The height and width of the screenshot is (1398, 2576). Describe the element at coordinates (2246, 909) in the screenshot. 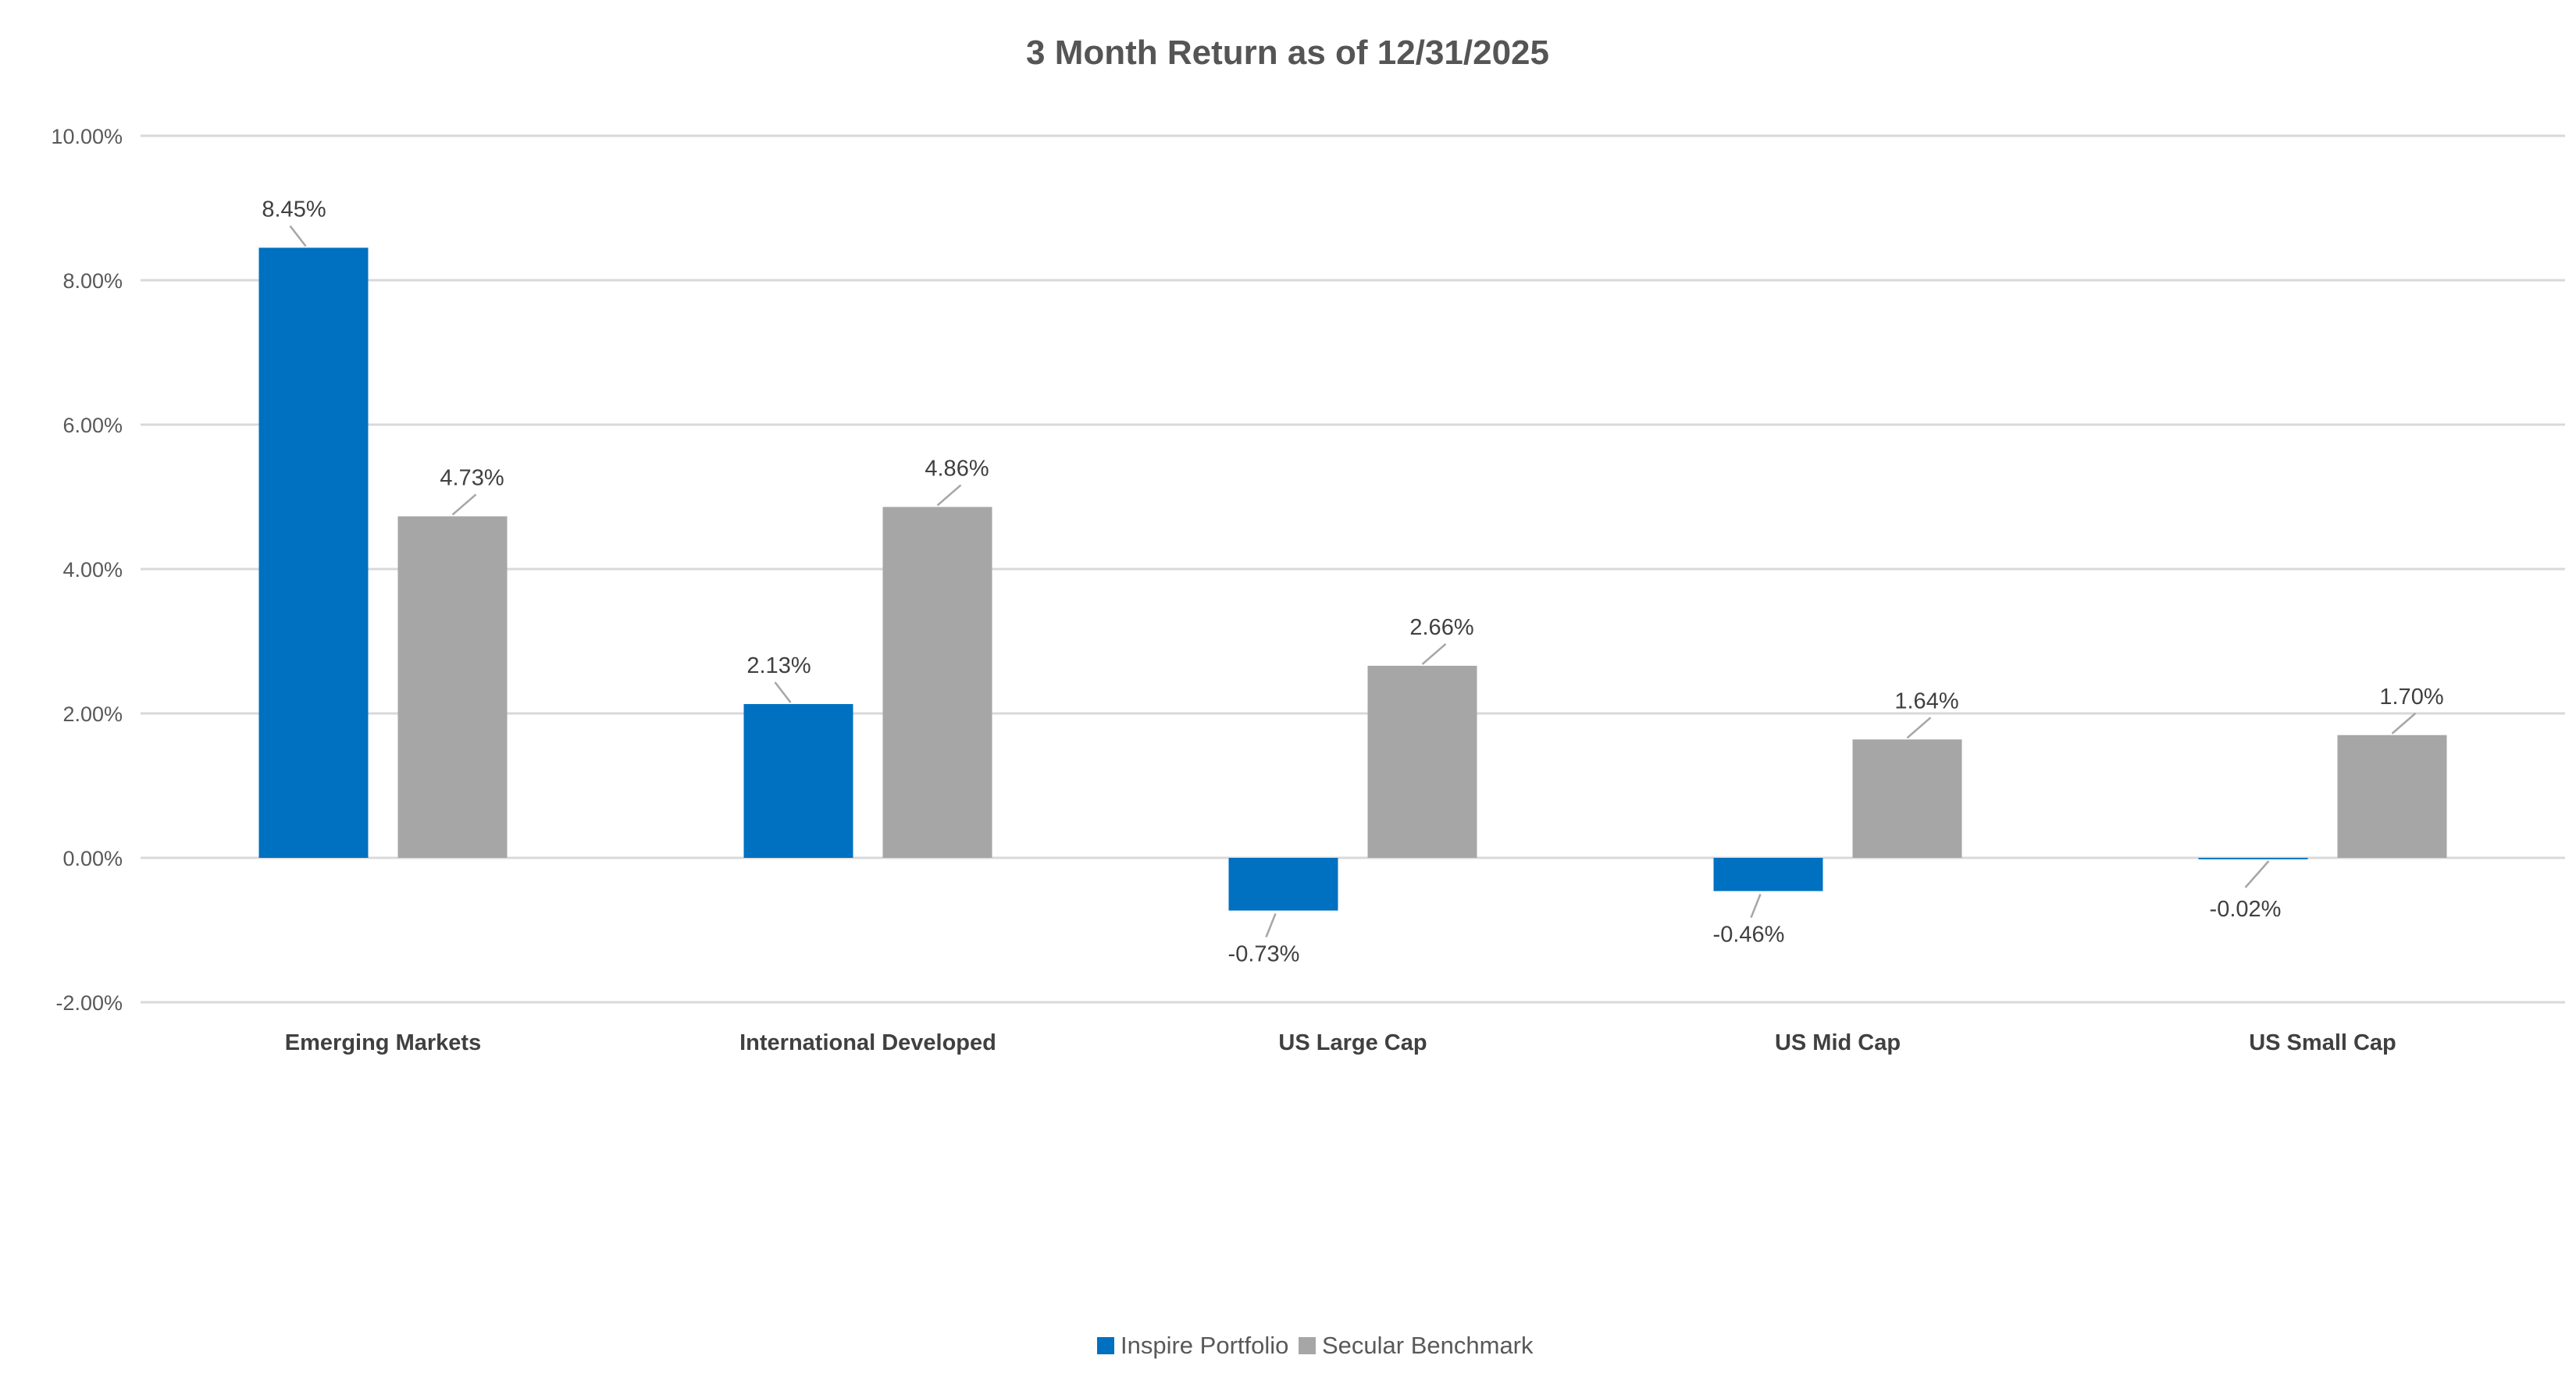

I see `data-label: -0.02%` at that location.